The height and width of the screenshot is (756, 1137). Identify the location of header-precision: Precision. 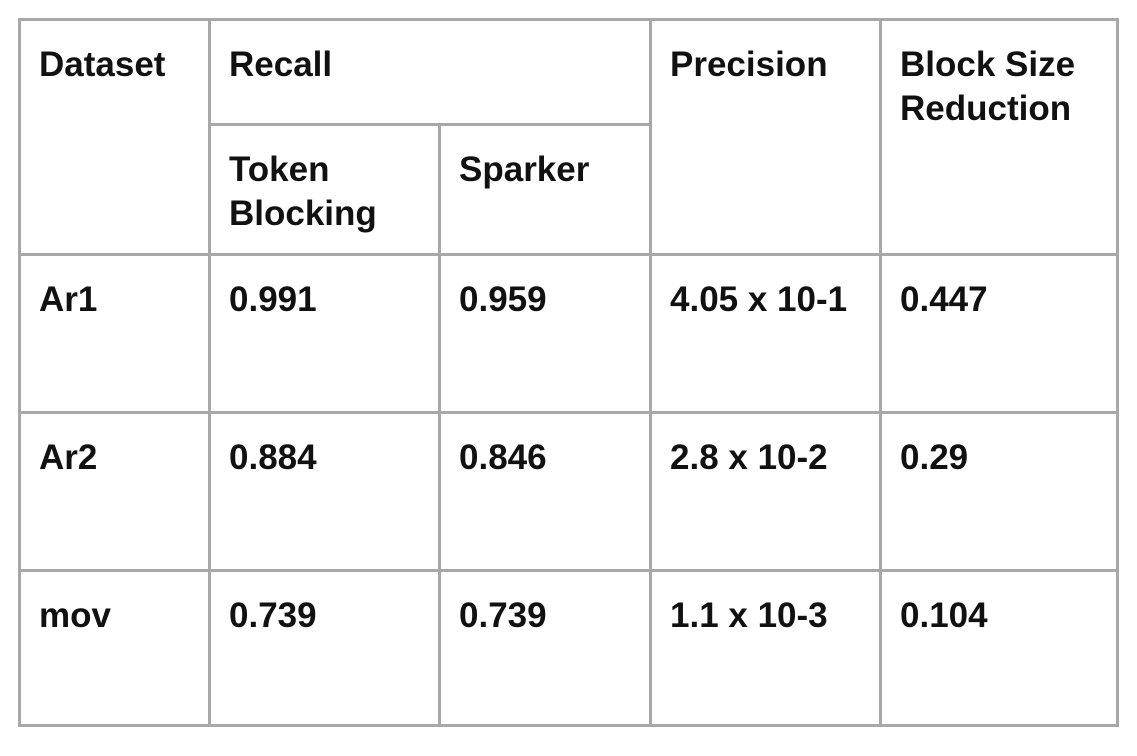
(765, 137).